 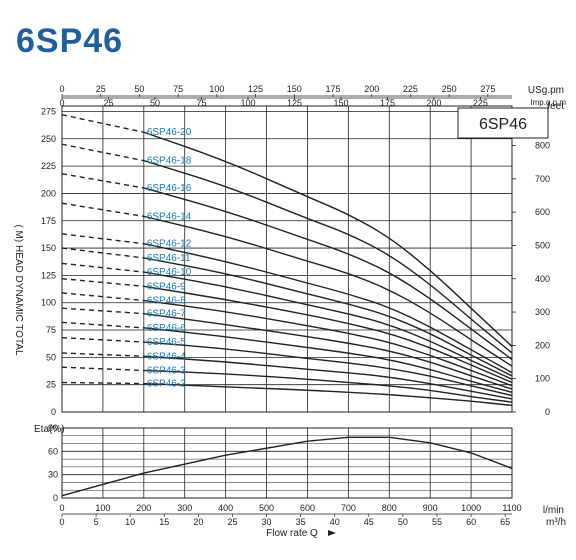 I want to click on m3h-tick-label: 5, so click(x=96, y=522).